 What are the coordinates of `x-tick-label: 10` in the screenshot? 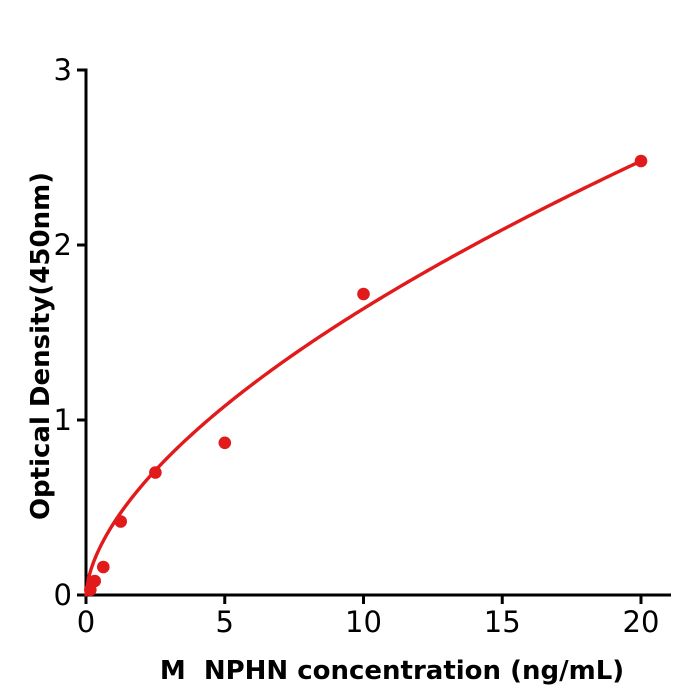 It's located at (363, 622).